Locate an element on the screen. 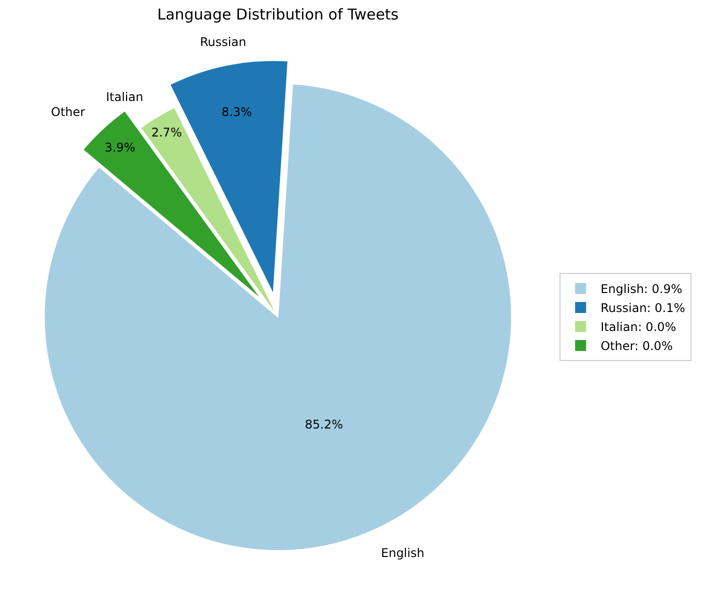 This screenshot has width=707, height=604. legend-label: Italian: 0.0% is located at coordinates (638, 327).